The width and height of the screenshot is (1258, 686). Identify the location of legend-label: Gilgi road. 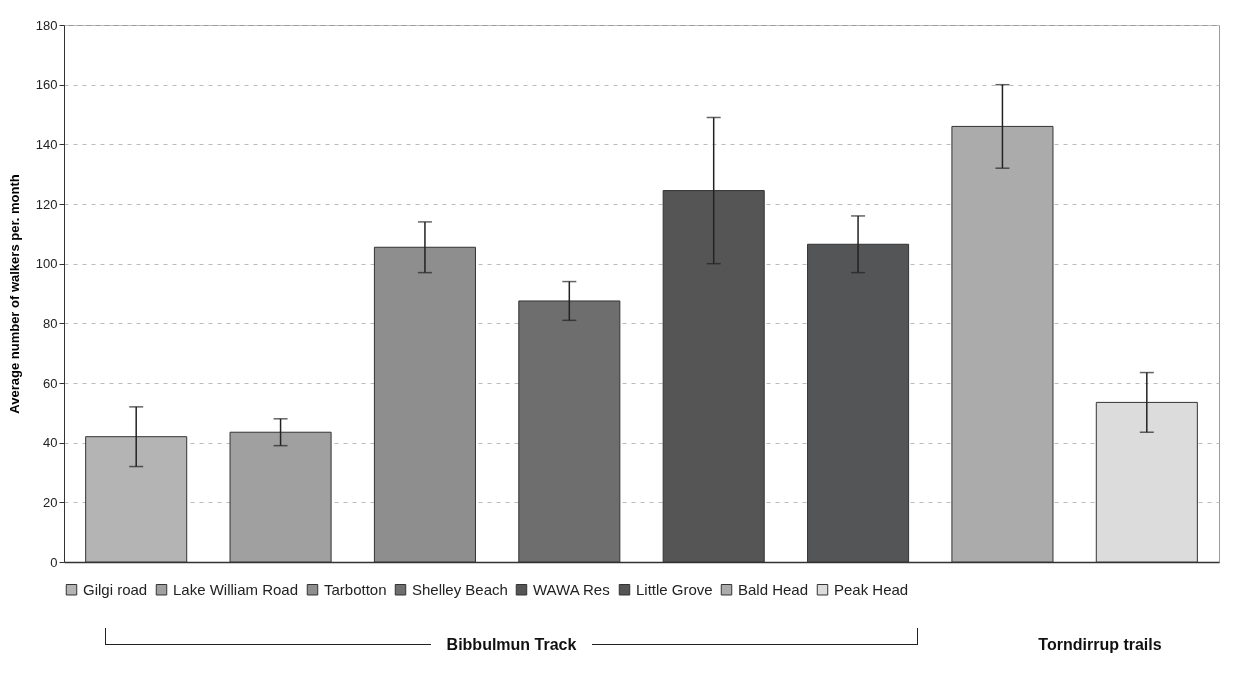
(115, 589).